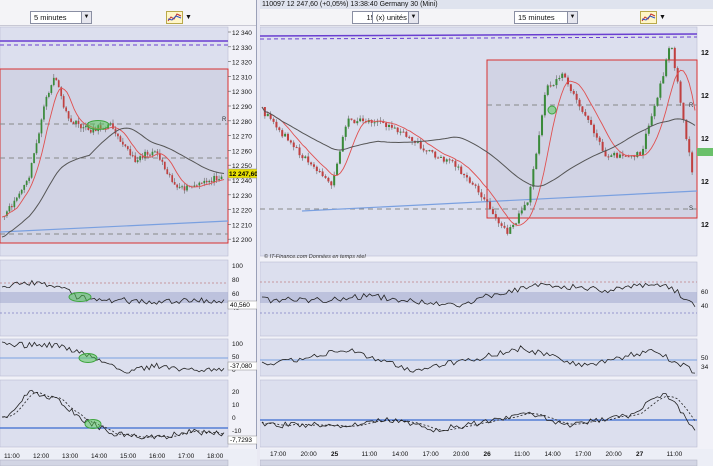  Describe the element at coordinates (395, 17) in the screenshot. I see `units-select: (x) unités ▼` at that location.